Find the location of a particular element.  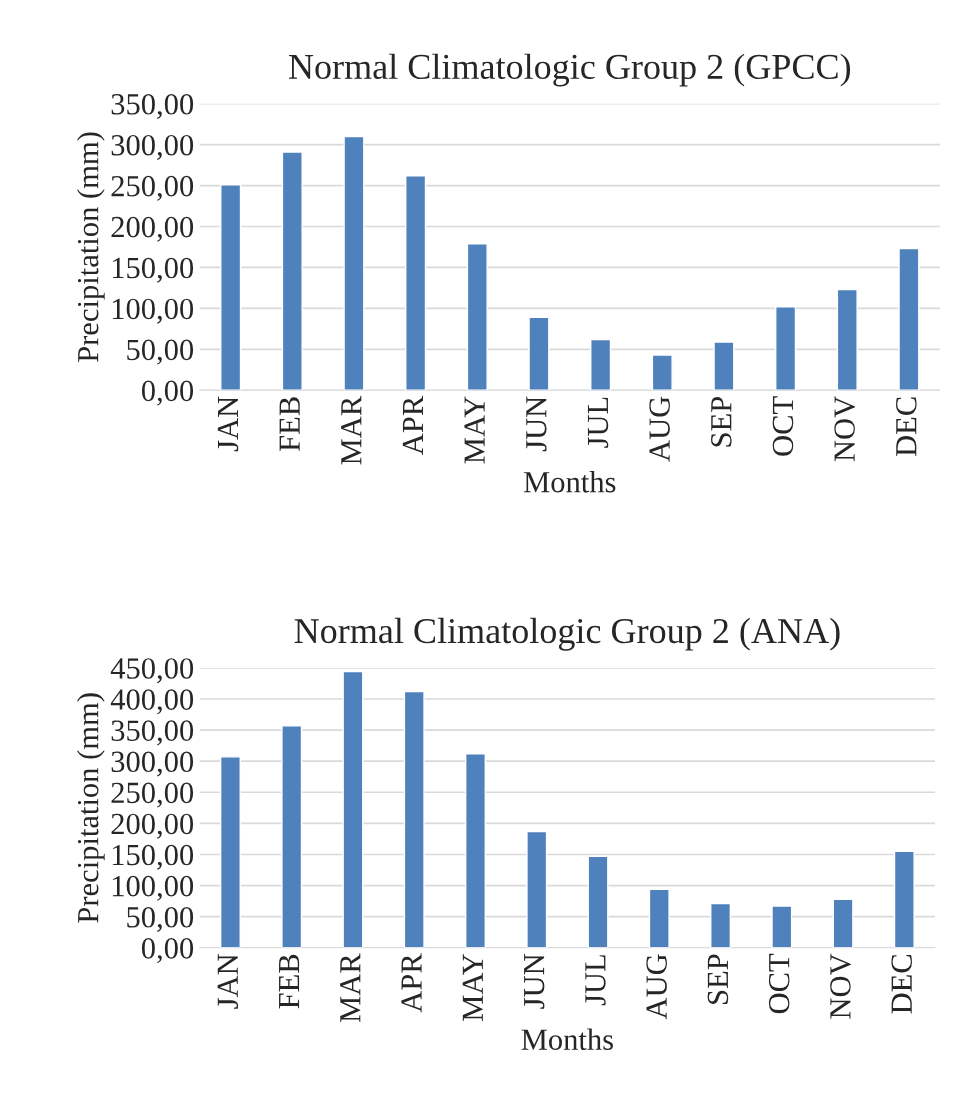

y-tick-label: 450,00 is located at coordinates (152, 671).